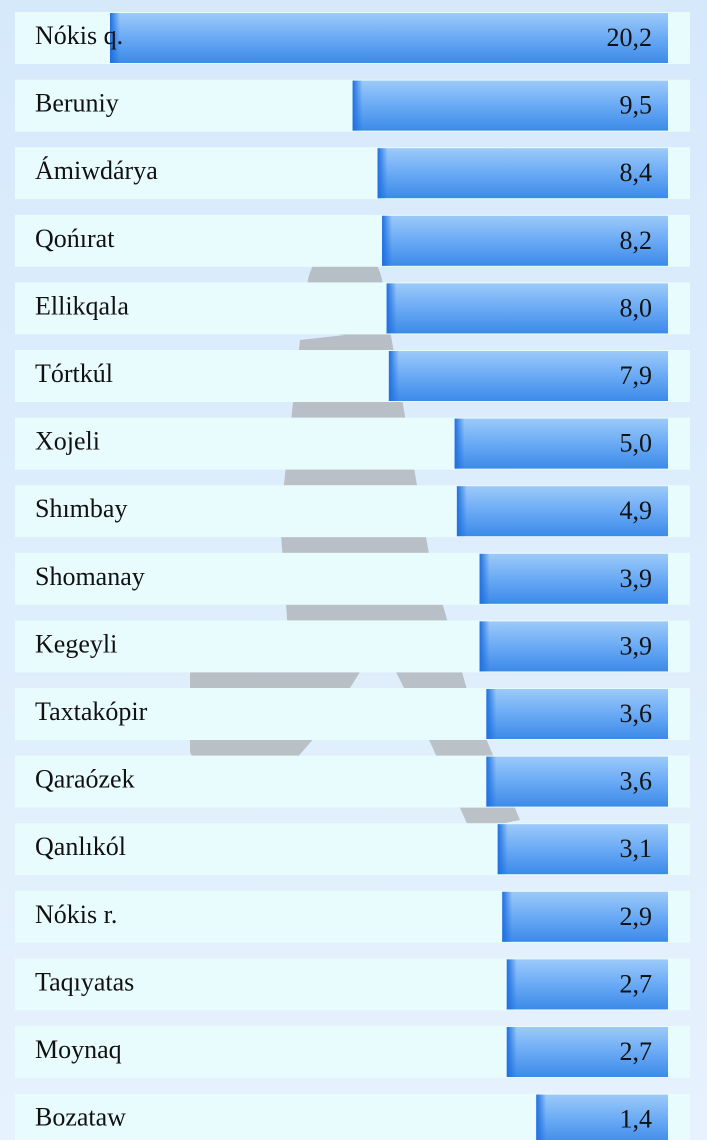  Describe the element at coordinates (79, 35) in the screenshot. I see `category-label: Nókis q.` at that location.